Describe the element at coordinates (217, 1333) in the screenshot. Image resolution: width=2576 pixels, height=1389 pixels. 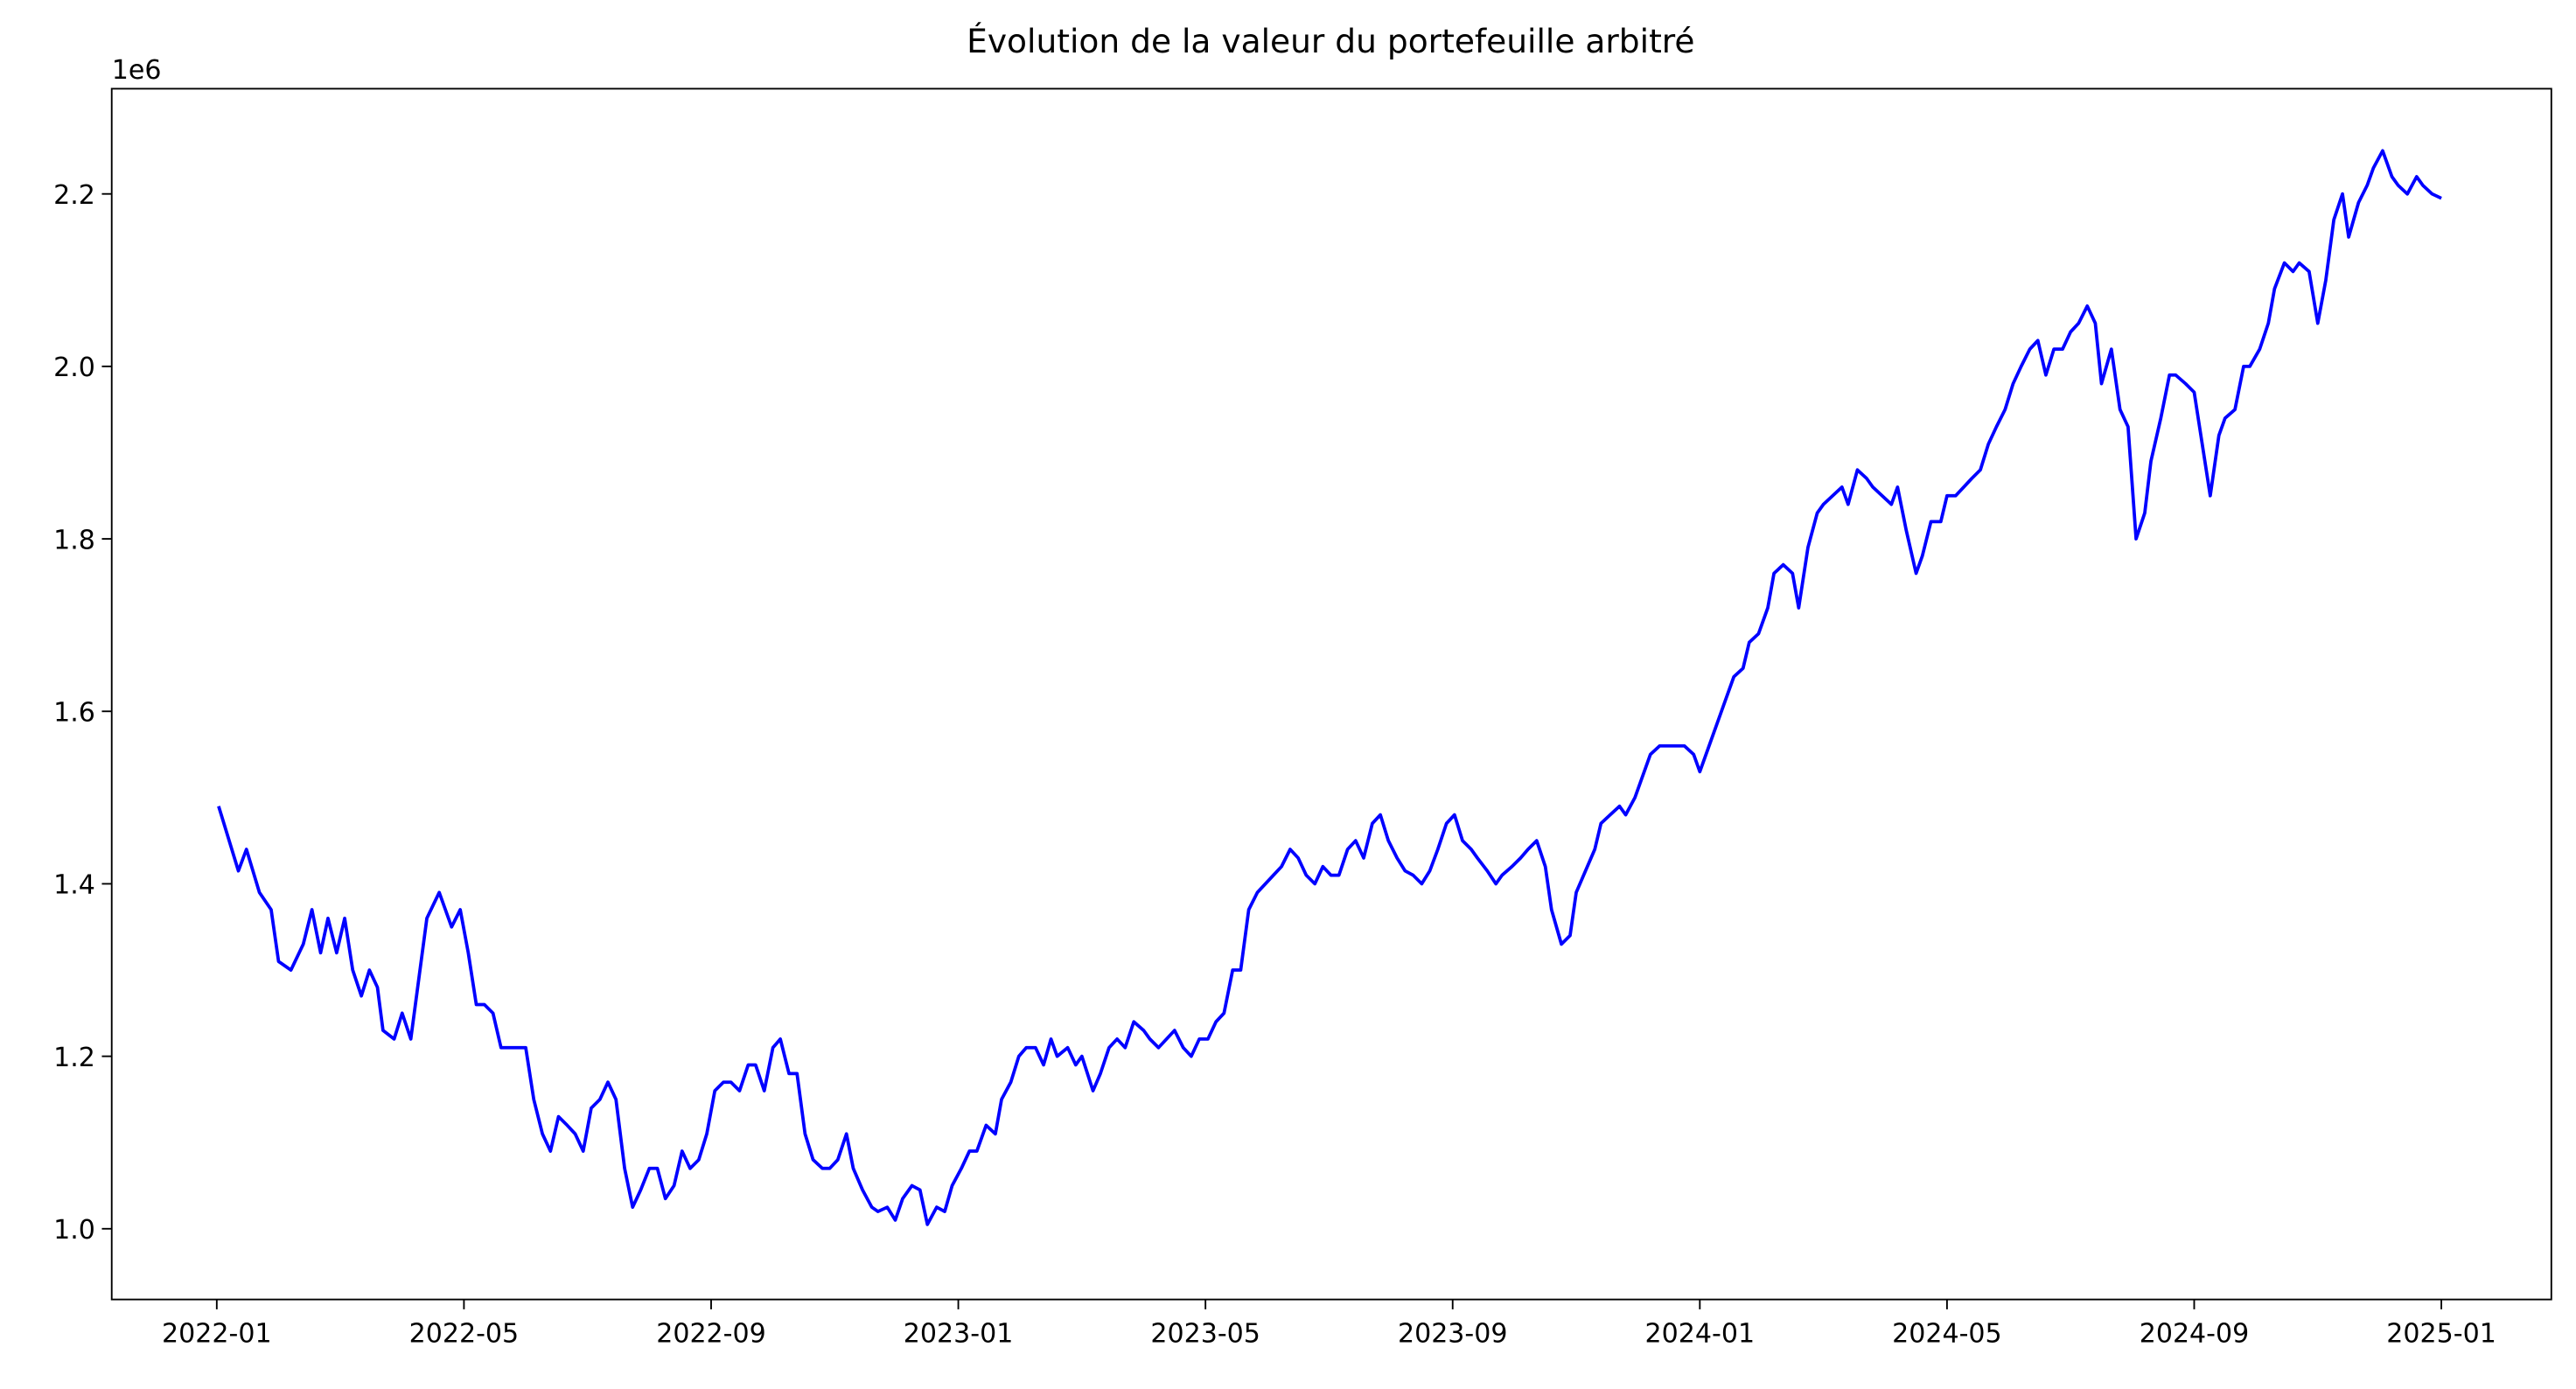
I see `x-tick-label: 2022-01` at that location.